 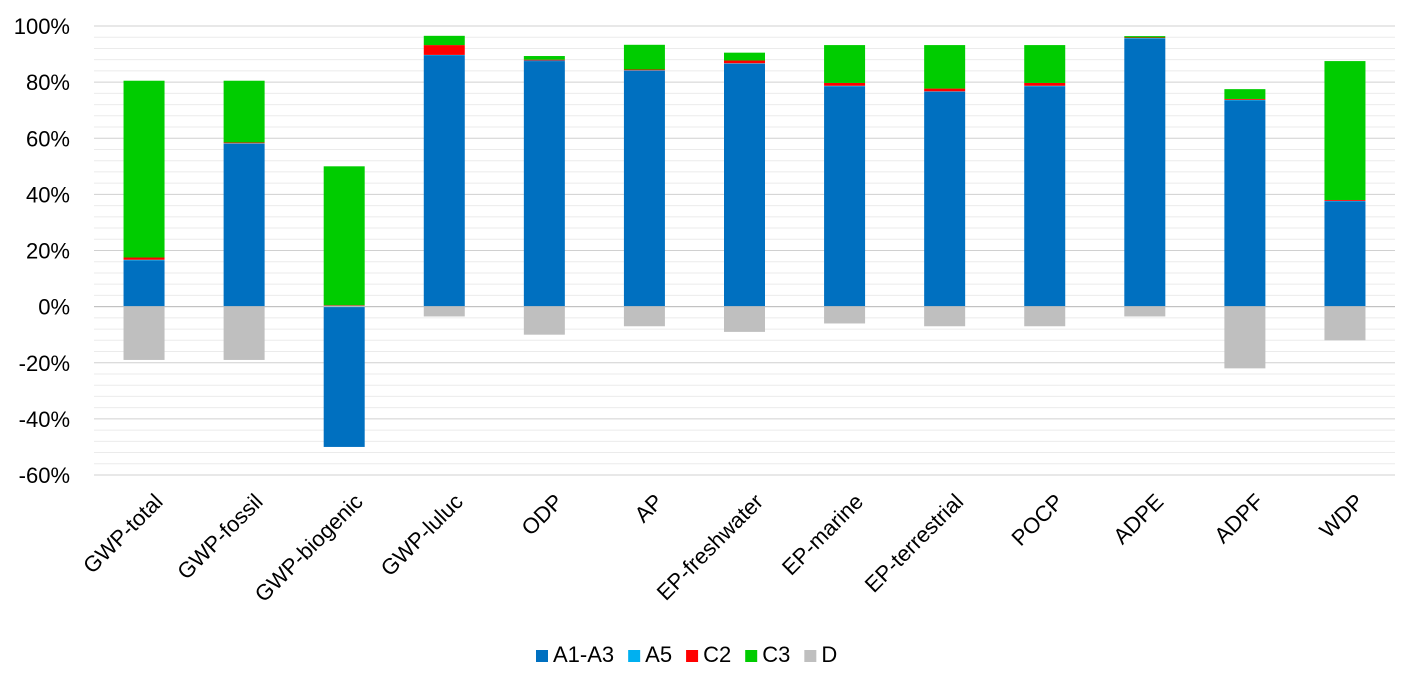 I want to click on bar-group-pocp, so click(x=1045, y=186).